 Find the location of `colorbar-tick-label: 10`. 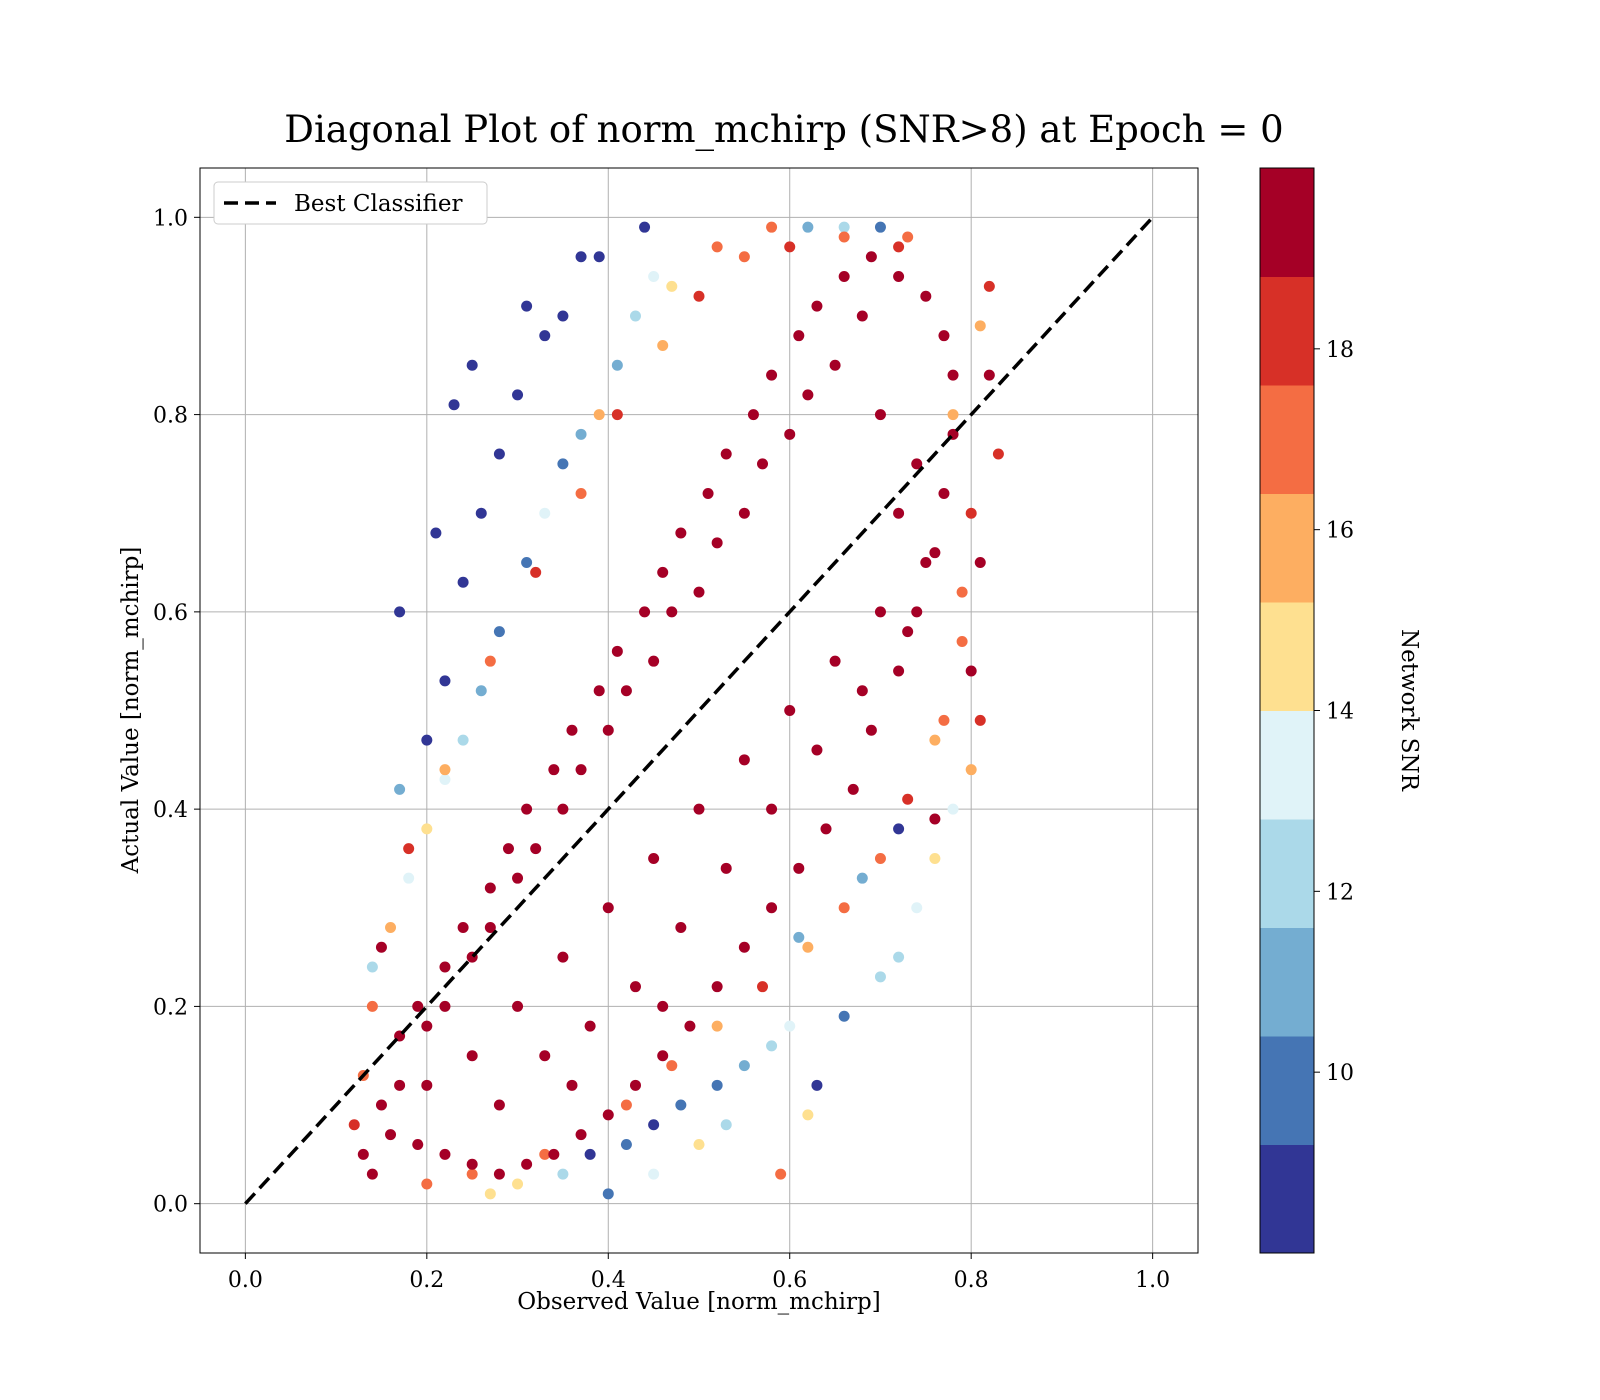

colorbar-tick-label: 10 is located at coordinates (1340, 1073).